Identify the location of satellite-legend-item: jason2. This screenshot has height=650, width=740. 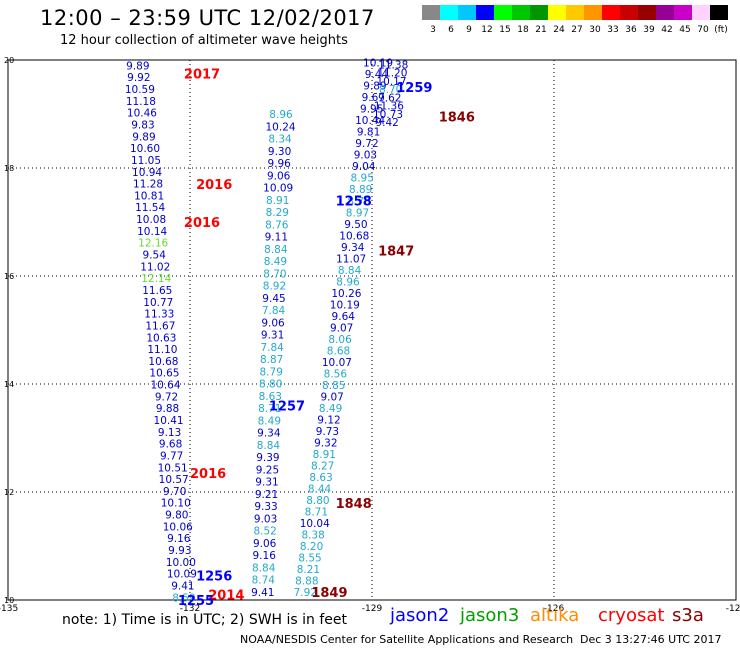
(420, 615).